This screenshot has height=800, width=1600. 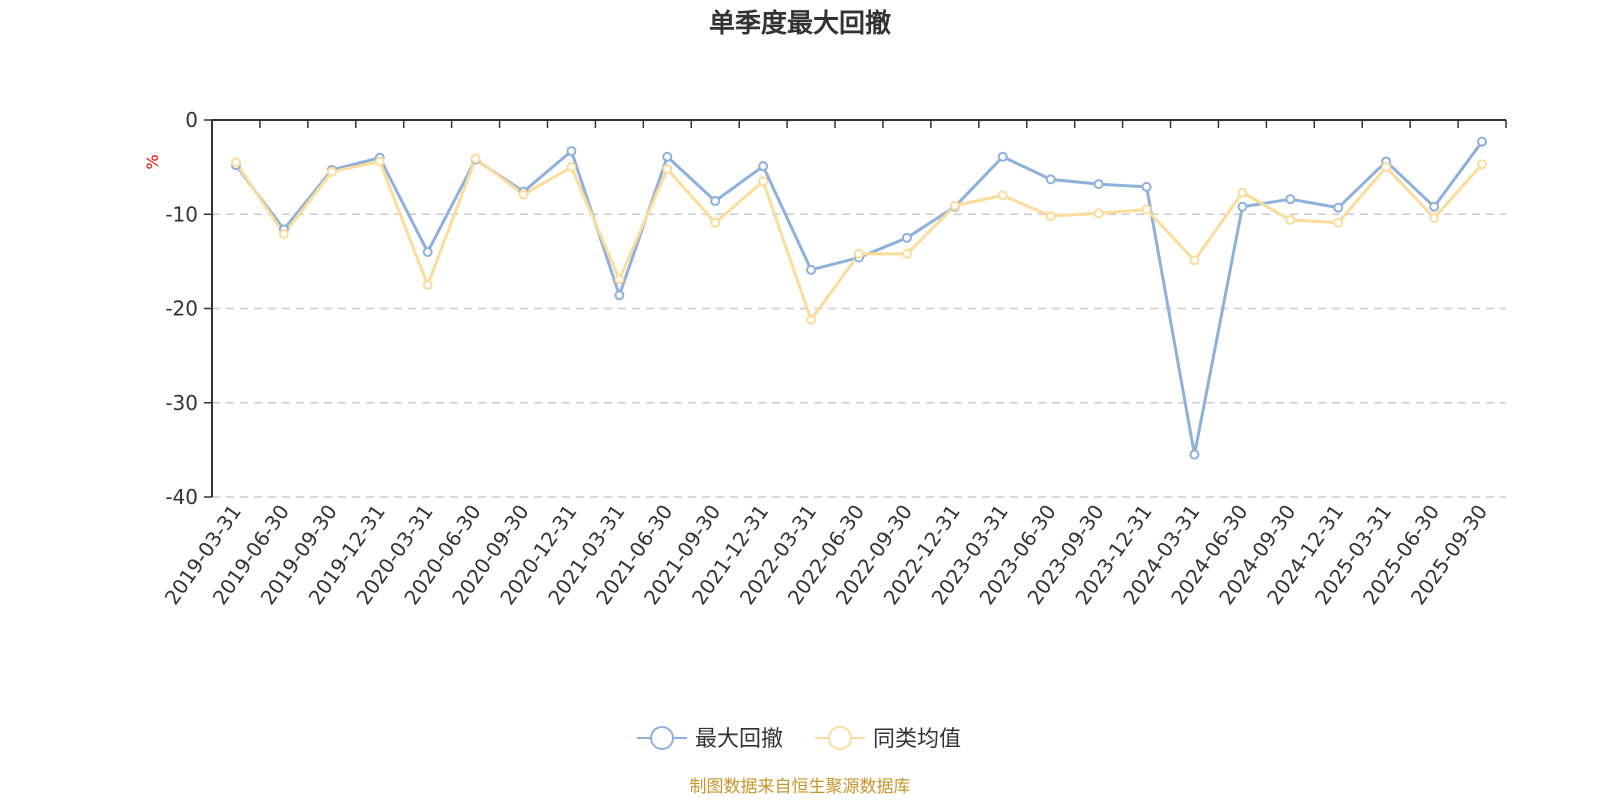 I want to click on legend-item-0: 最大回撤, so click(x=710, y=739).